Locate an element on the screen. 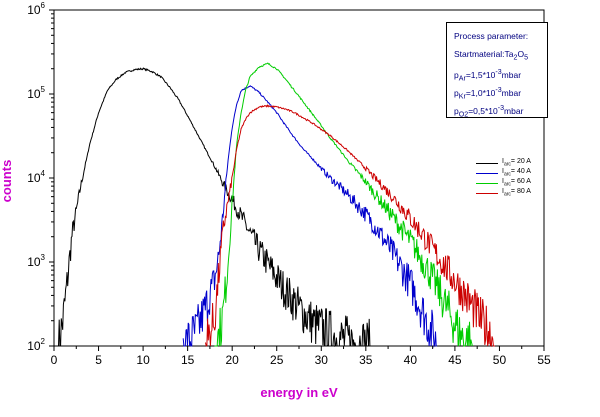  x-tick-label: 45 is located at coordinates (455, 360).